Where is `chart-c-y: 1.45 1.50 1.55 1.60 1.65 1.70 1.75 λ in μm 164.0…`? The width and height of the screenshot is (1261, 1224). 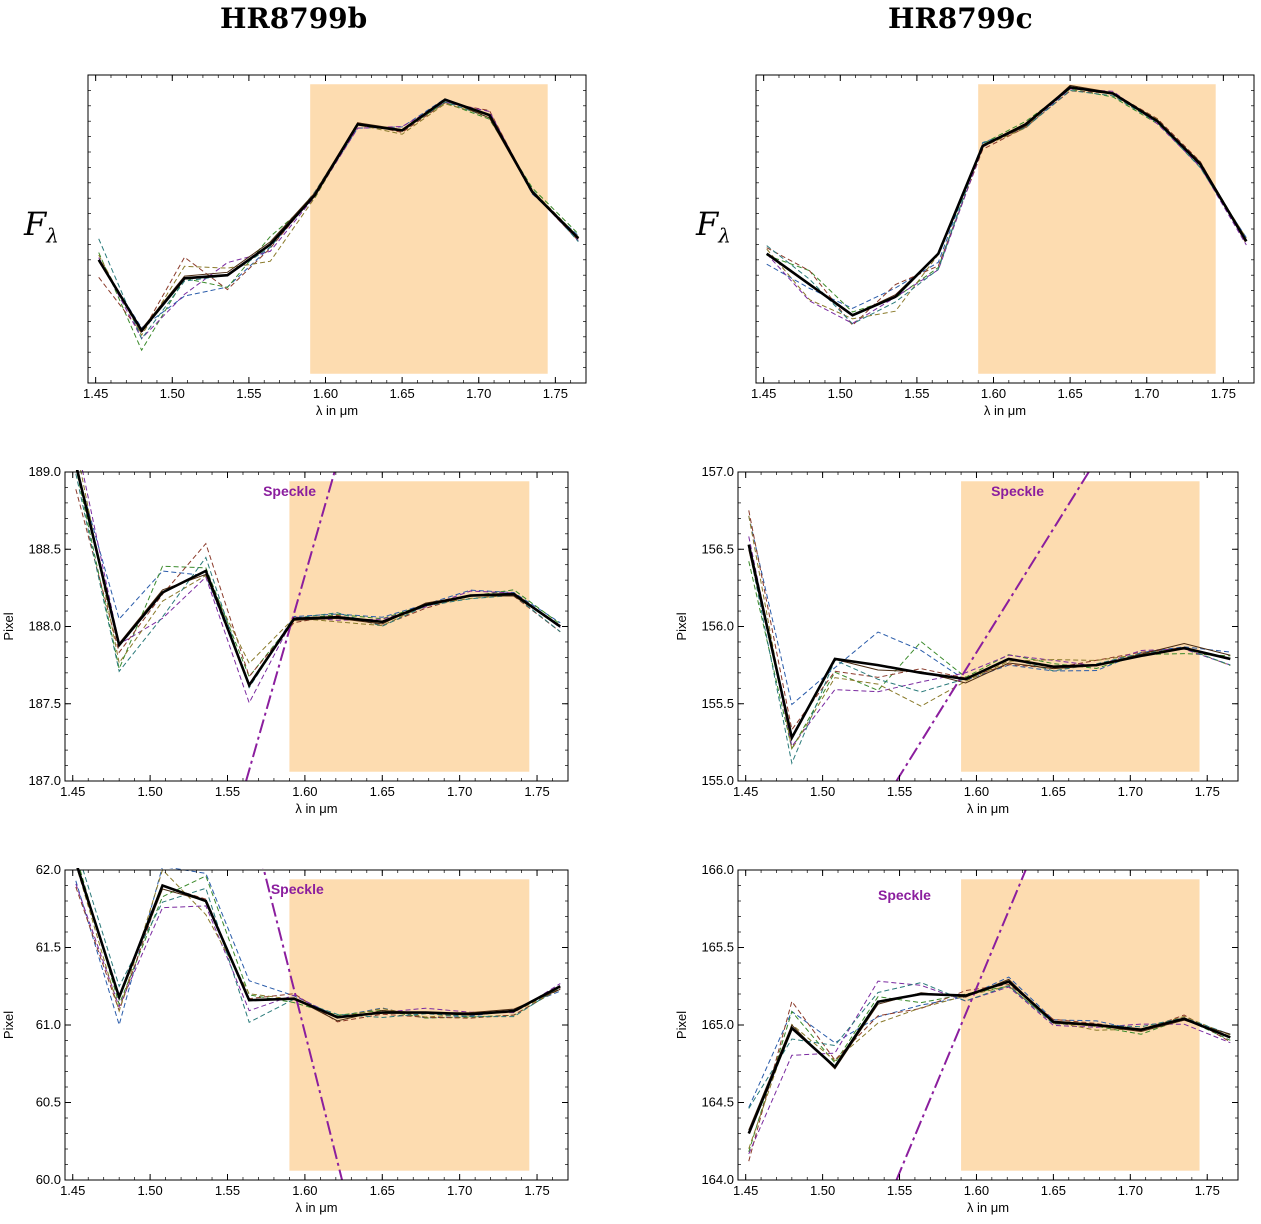
chart-c-y: 1.45 1.50 1.55 1.60 1.65 1.70 1.75 λ in μm 164.0… is located at coordinates (956, 1038).